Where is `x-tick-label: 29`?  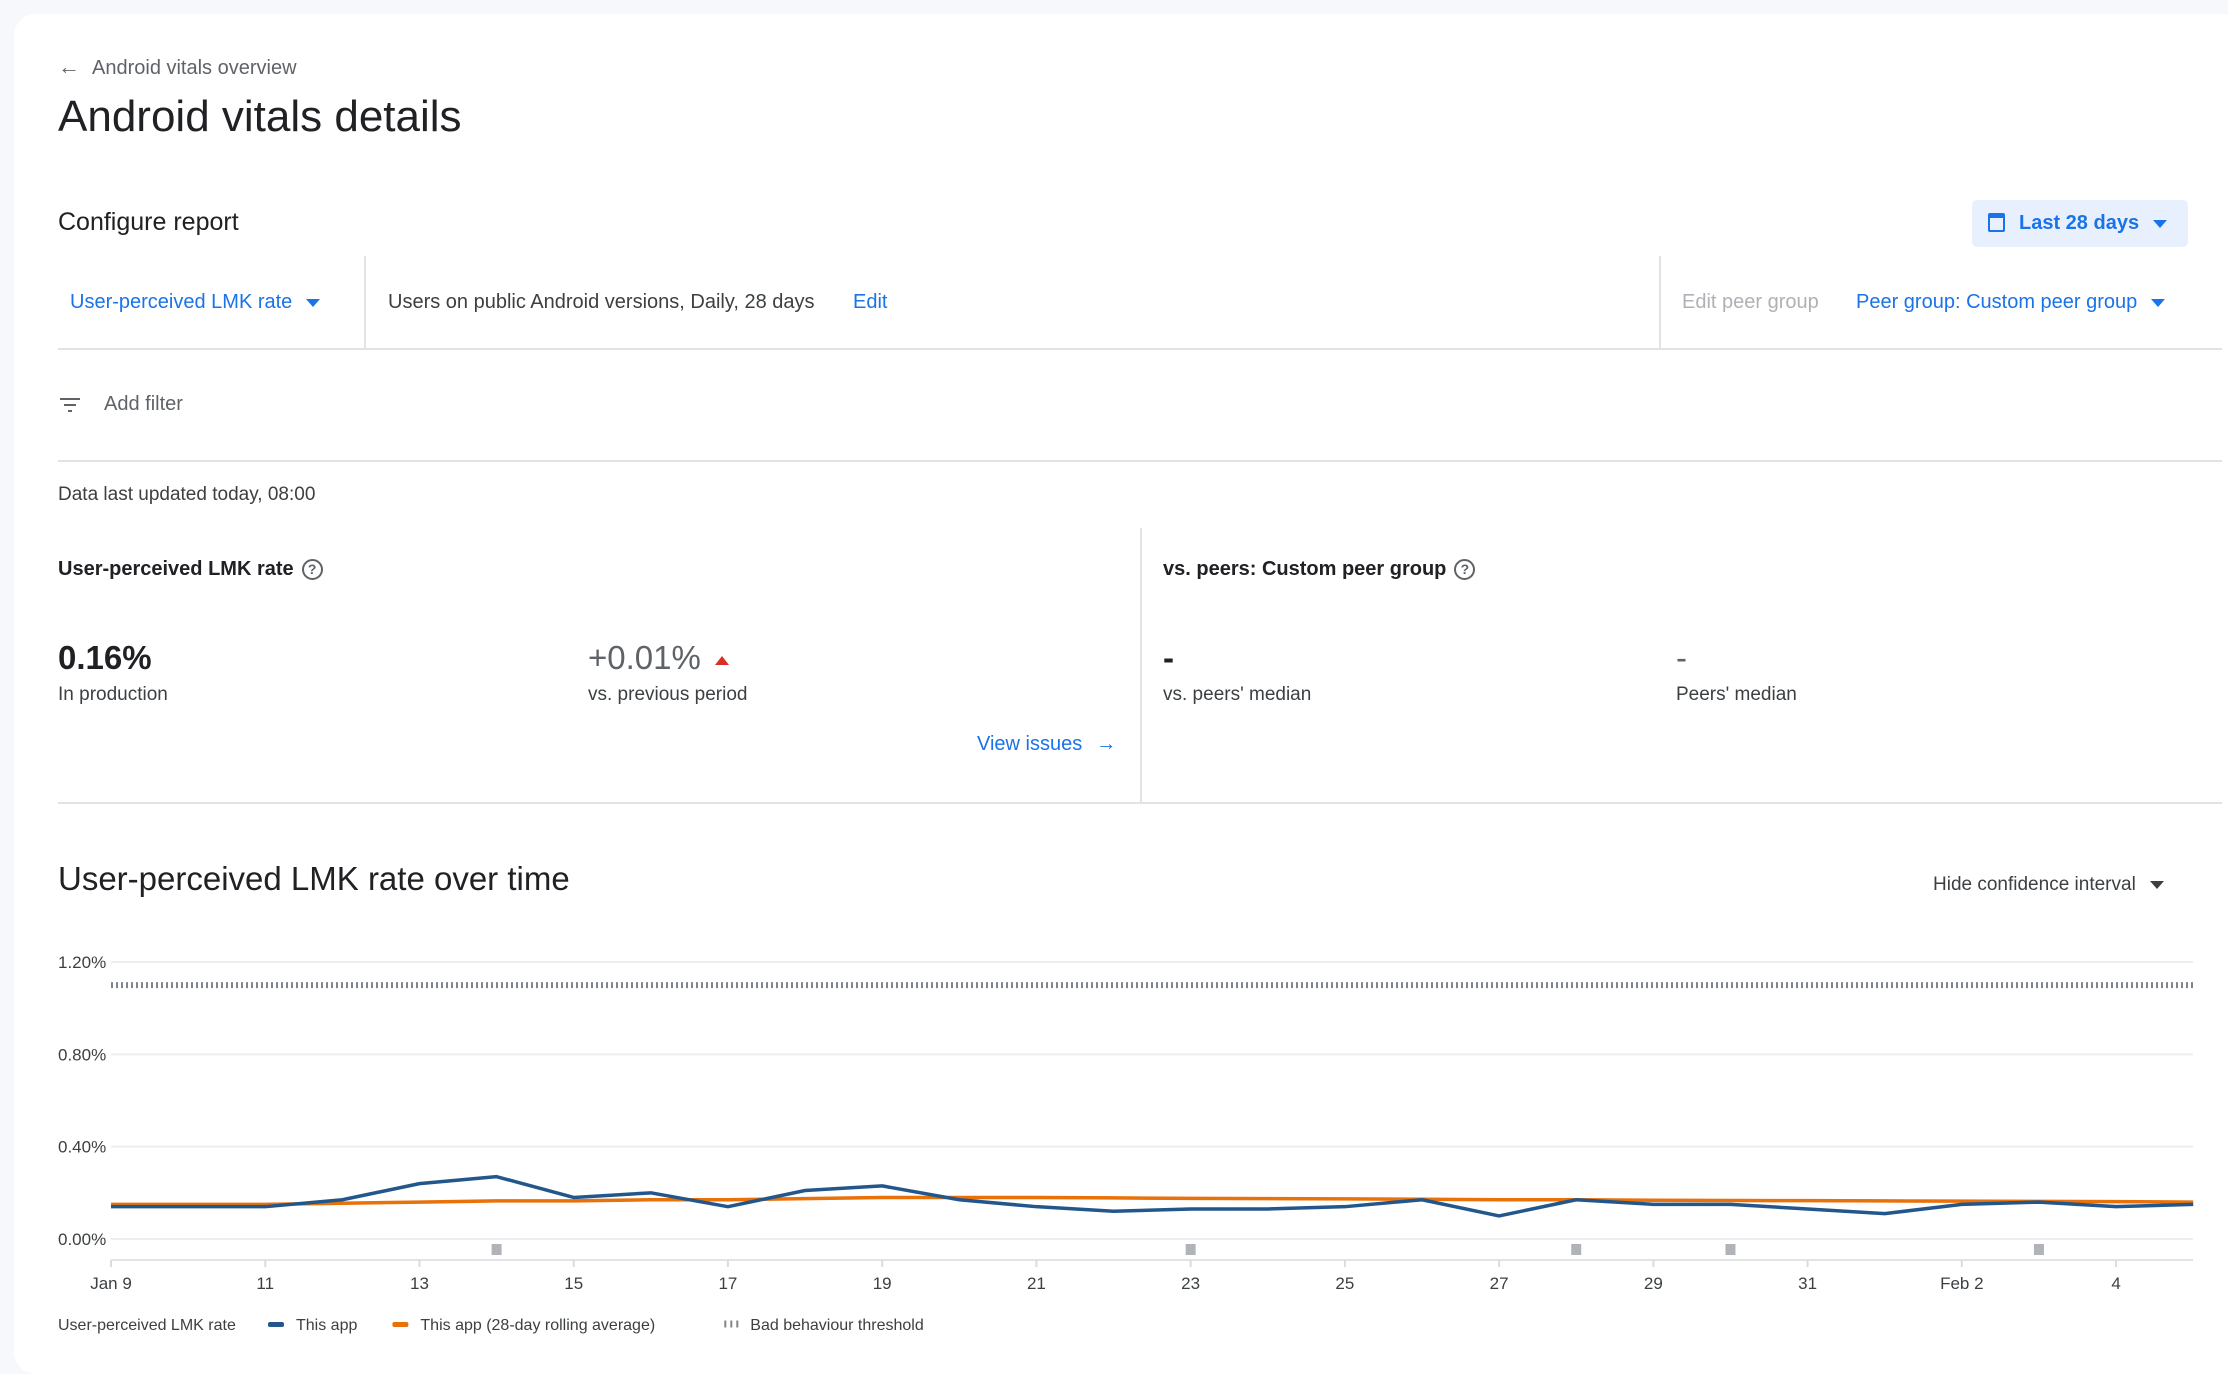
x-tick-label: 29 is located at coordinates (1653, 1283).